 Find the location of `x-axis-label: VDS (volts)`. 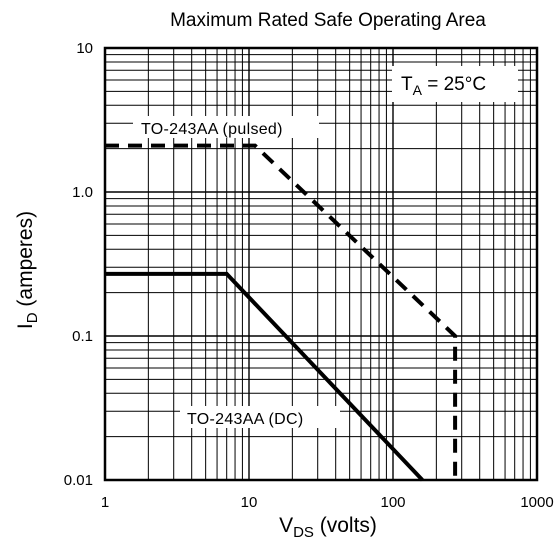

x-axis-label: VDS (volts) is located at coordinates (328, 527).